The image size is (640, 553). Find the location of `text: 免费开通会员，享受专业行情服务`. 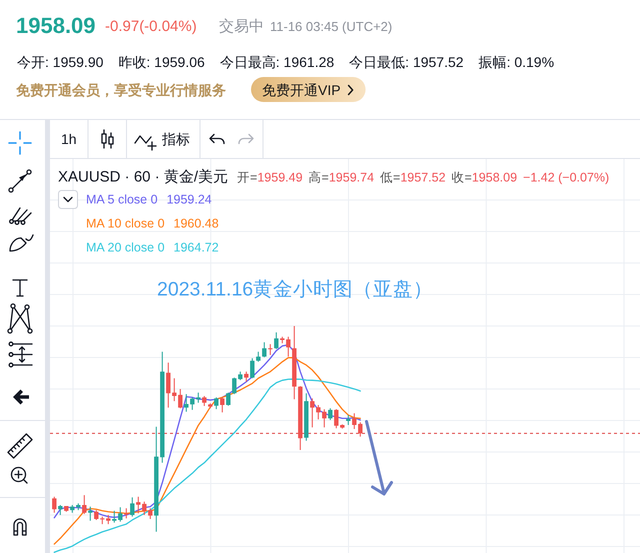

text: 免费开通会员，享受专业行情服务 is located at coordinates (120, 90).